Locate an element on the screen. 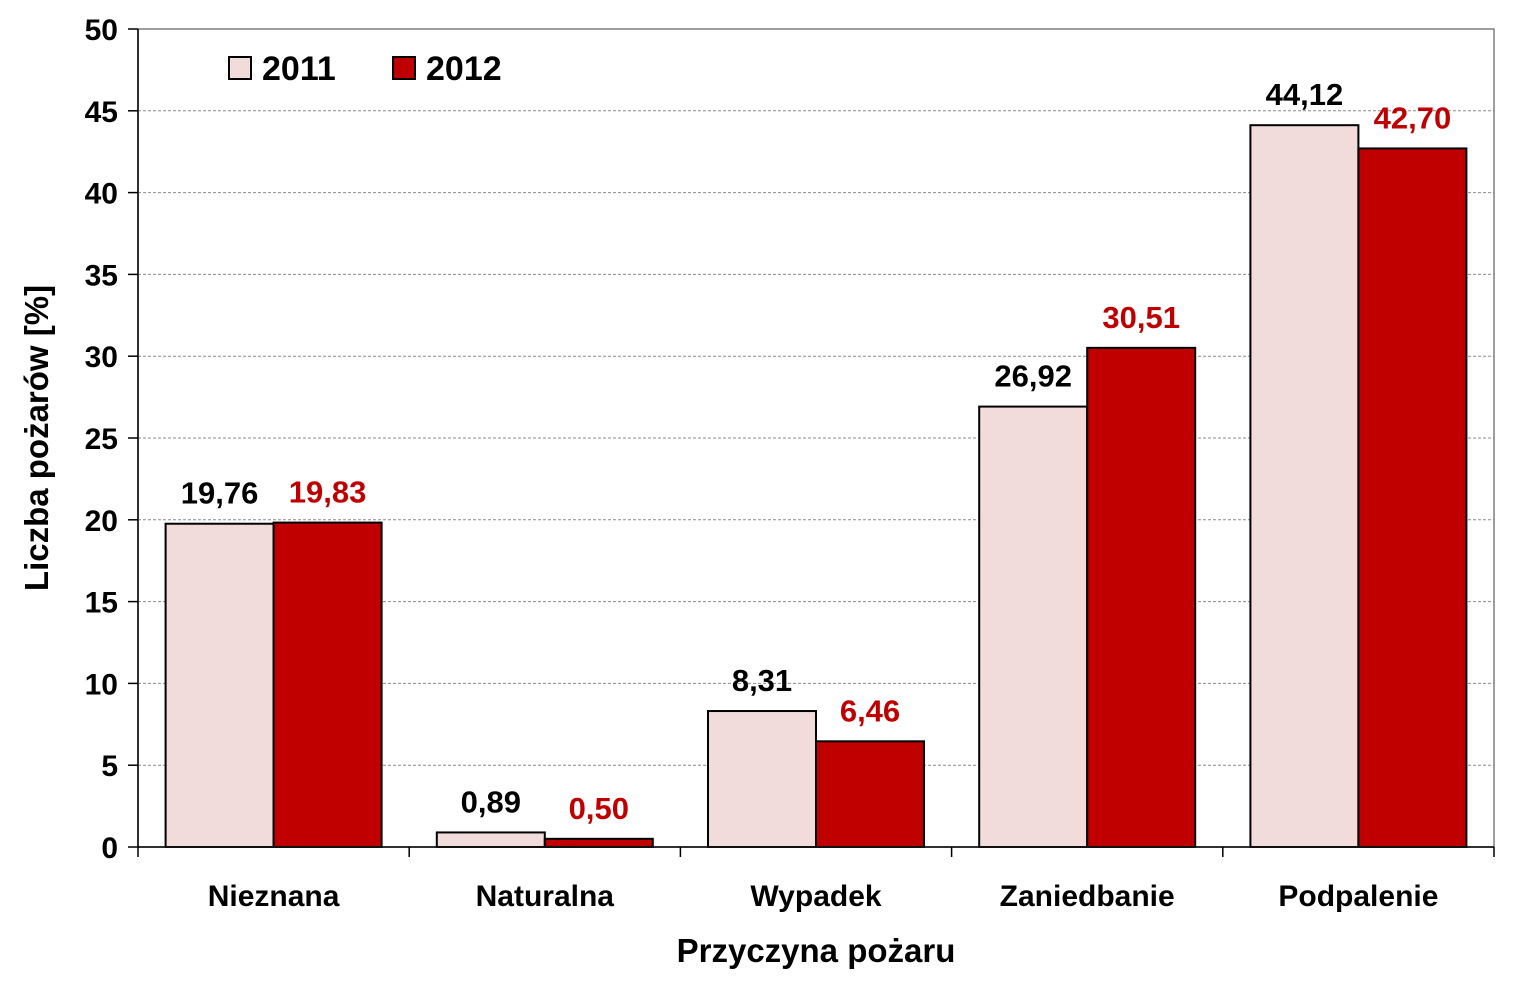  data-label-2012: 42,70 is located at coordinates (1413, 117).